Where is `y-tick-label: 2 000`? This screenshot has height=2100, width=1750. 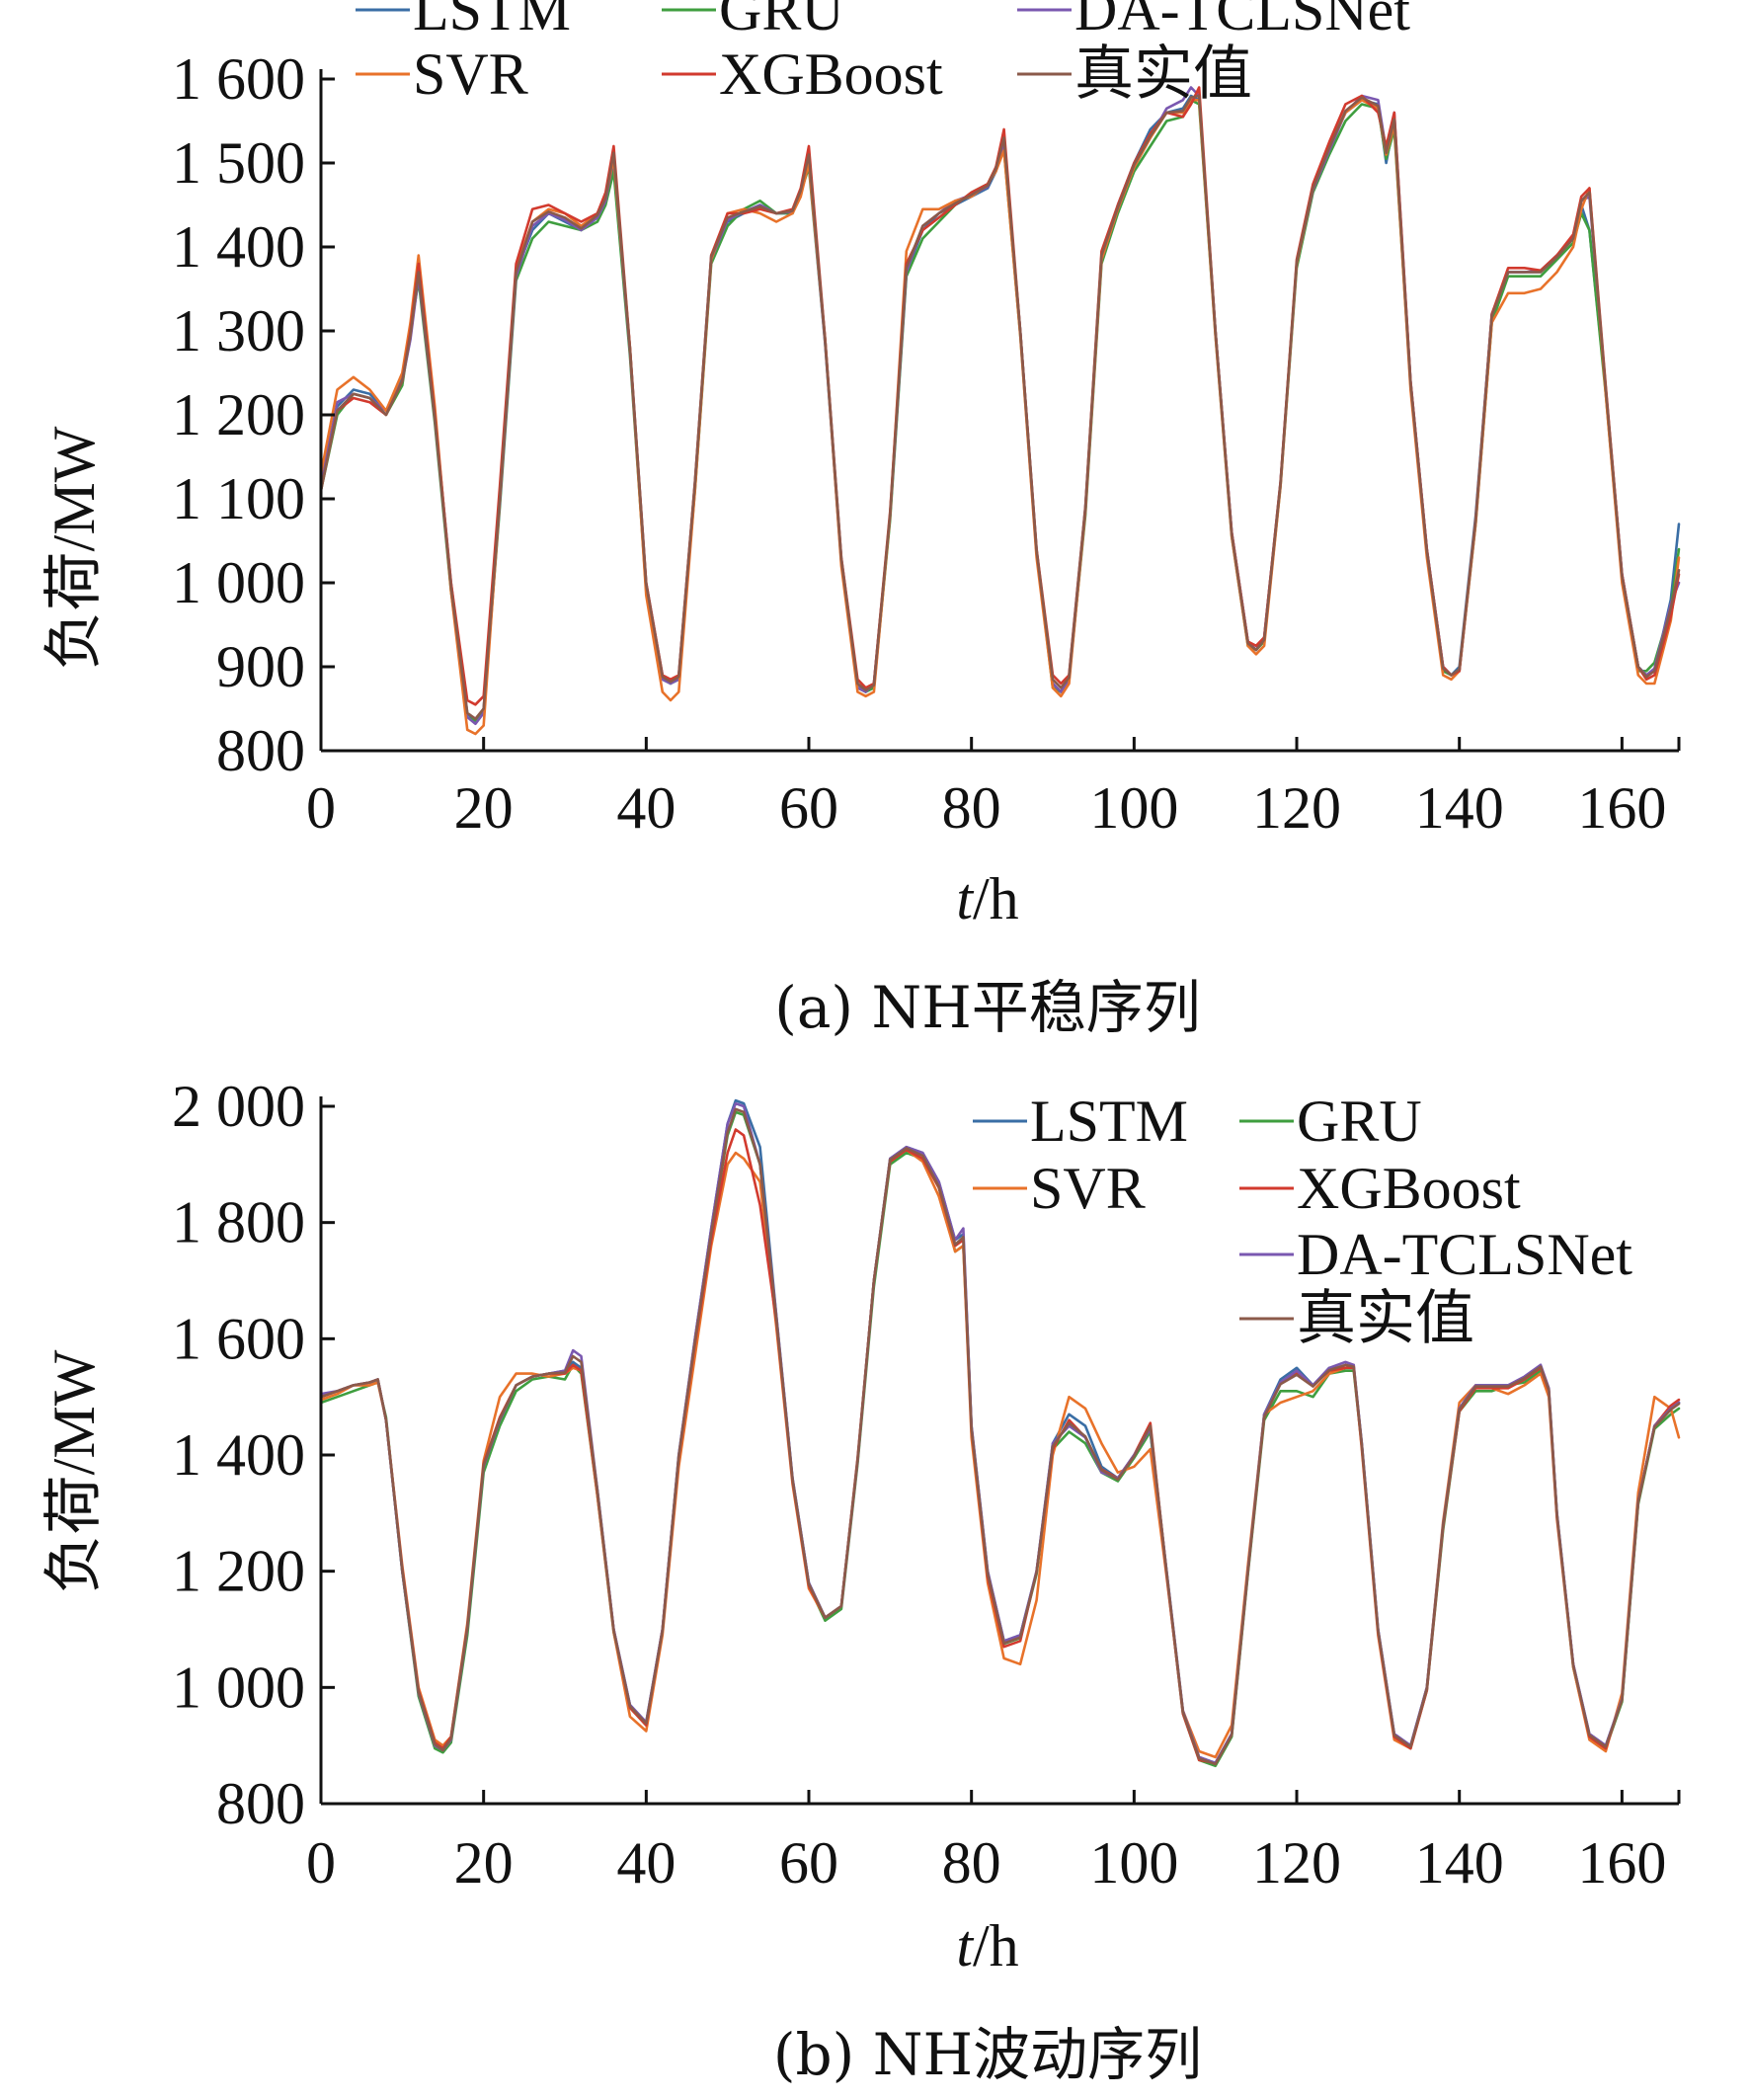
y-tick-label: 2 000 is located at coordinates (239, 1106).